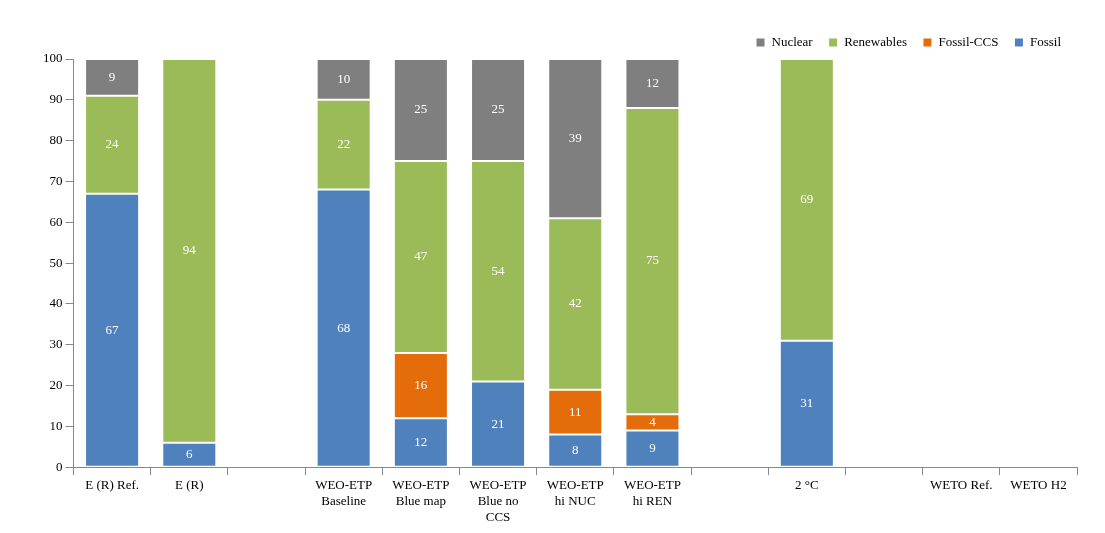  What do you see at coordinates (652, 493) in the screenshot?
I see `x-tick-label: WEO-ETP hi REN` at bounding box center [652, 493].